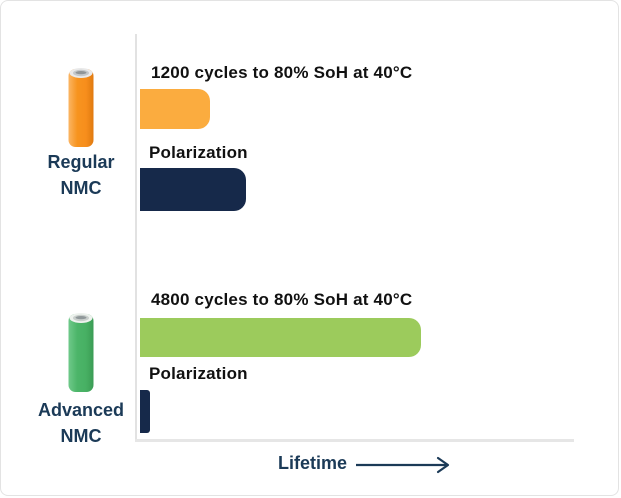 The image size is (621, 498). Describe the element at coordinates (198, 152) in the screenshot. I see `regular-polarization-annotation: Polarization` at that location.